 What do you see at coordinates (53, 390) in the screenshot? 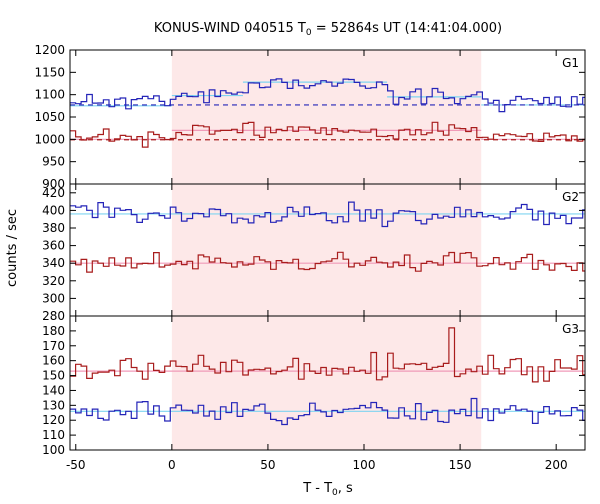
I see `y-tick-label-G3-4: 140` at bounding box center [53, 390].